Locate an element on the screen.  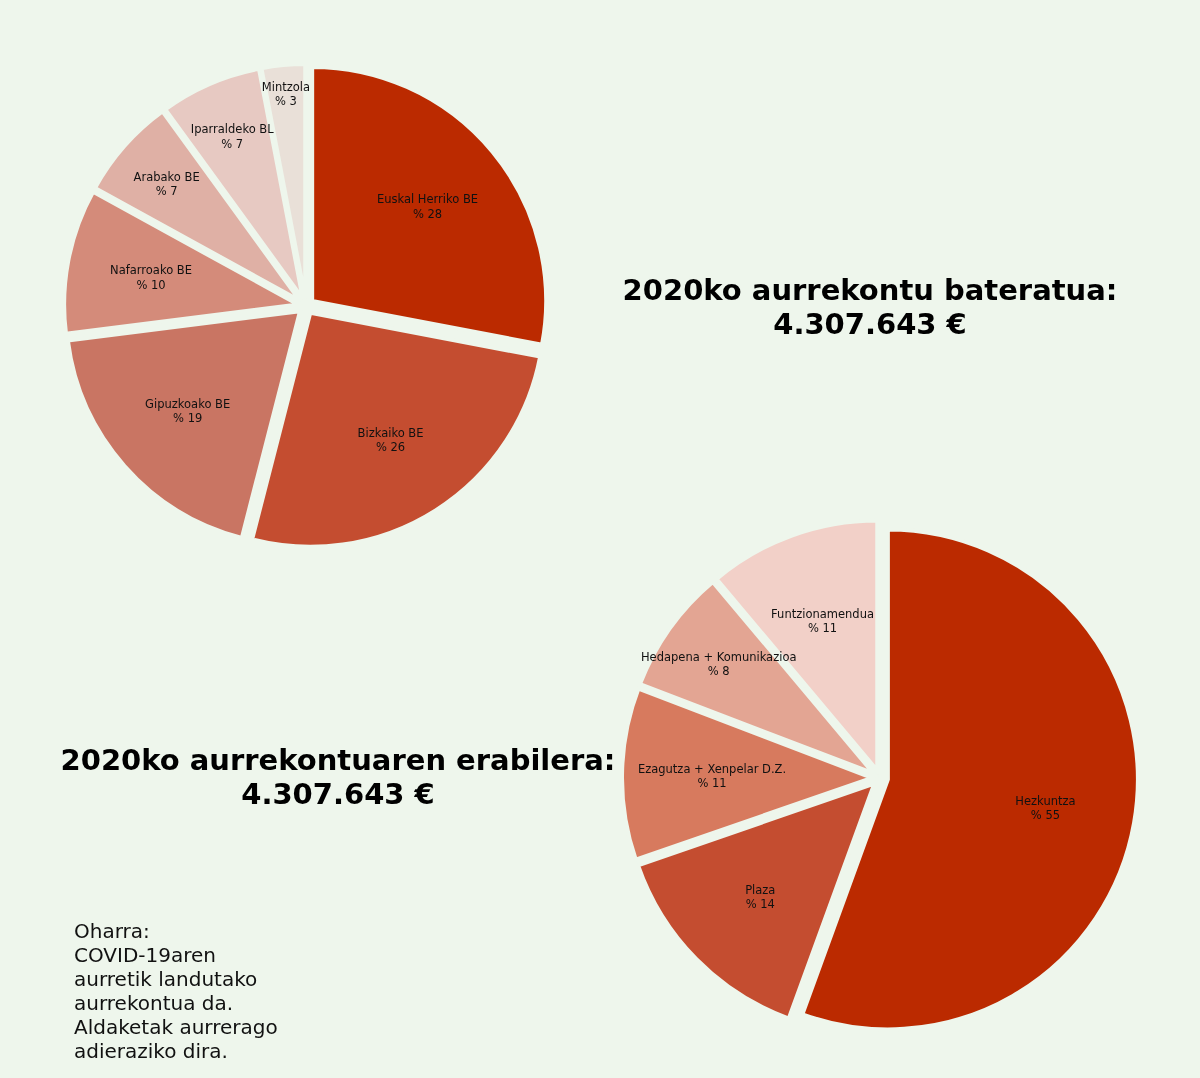
data-label: % 19 is located at coordinates (188, 418).